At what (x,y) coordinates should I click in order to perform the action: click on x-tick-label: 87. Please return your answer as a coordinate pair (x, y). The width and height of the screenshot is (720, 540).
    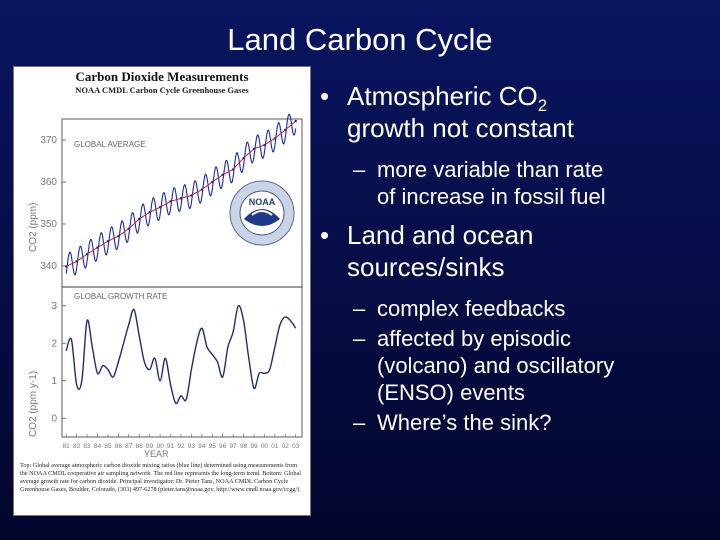
    Looking at the image, I should click on (129, 446).